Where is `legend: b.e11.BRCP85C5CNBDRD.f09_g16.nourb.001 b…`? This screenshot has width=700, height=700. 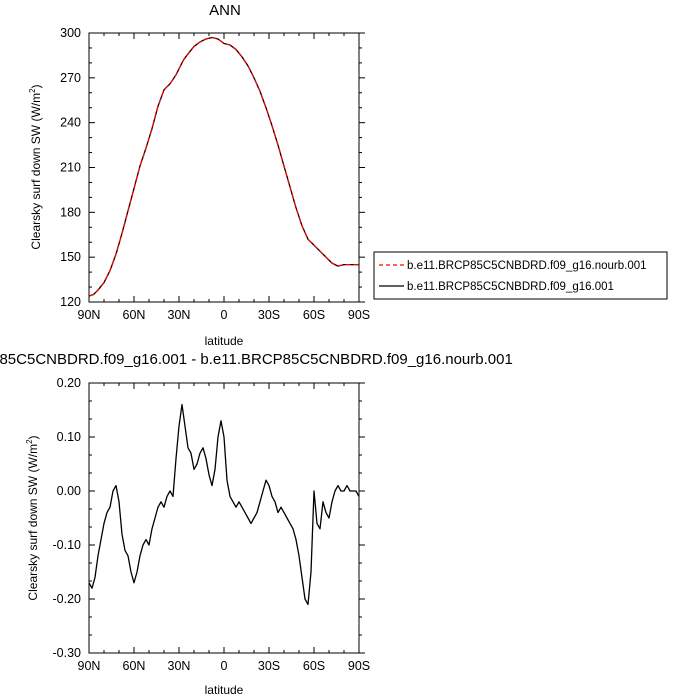 legend: b.e11.BRCP85C5CNBDRD.f09_g16.nourb.001 b… is located at coordinates (520, 275).